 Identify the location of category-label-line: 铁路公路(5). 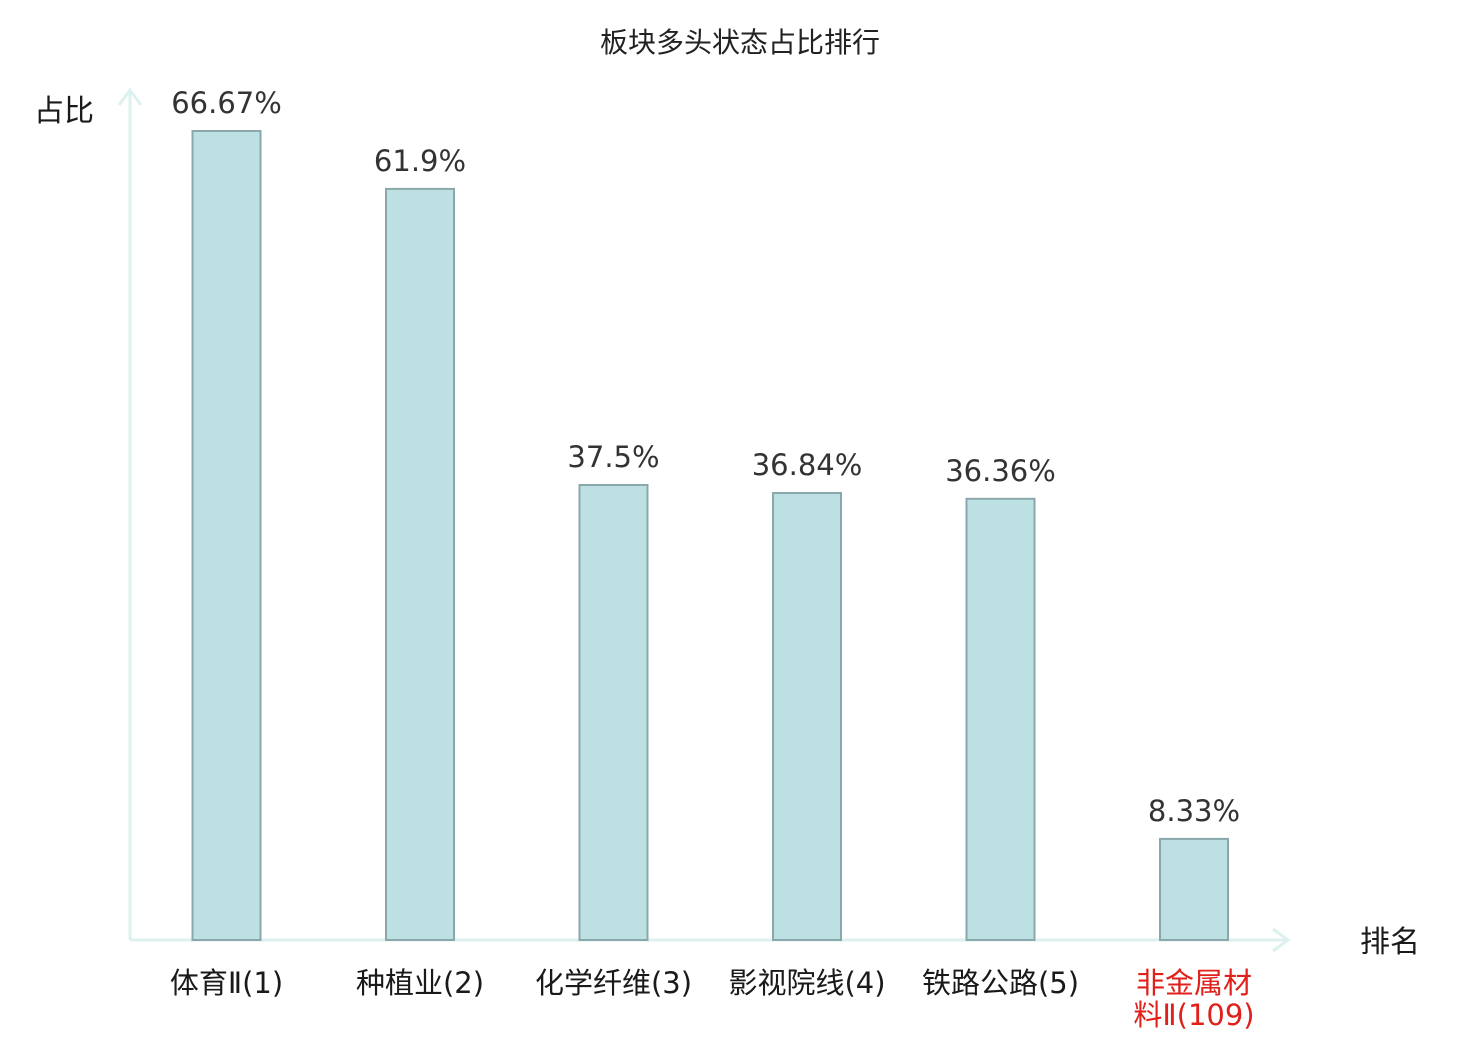
(1000, 983).